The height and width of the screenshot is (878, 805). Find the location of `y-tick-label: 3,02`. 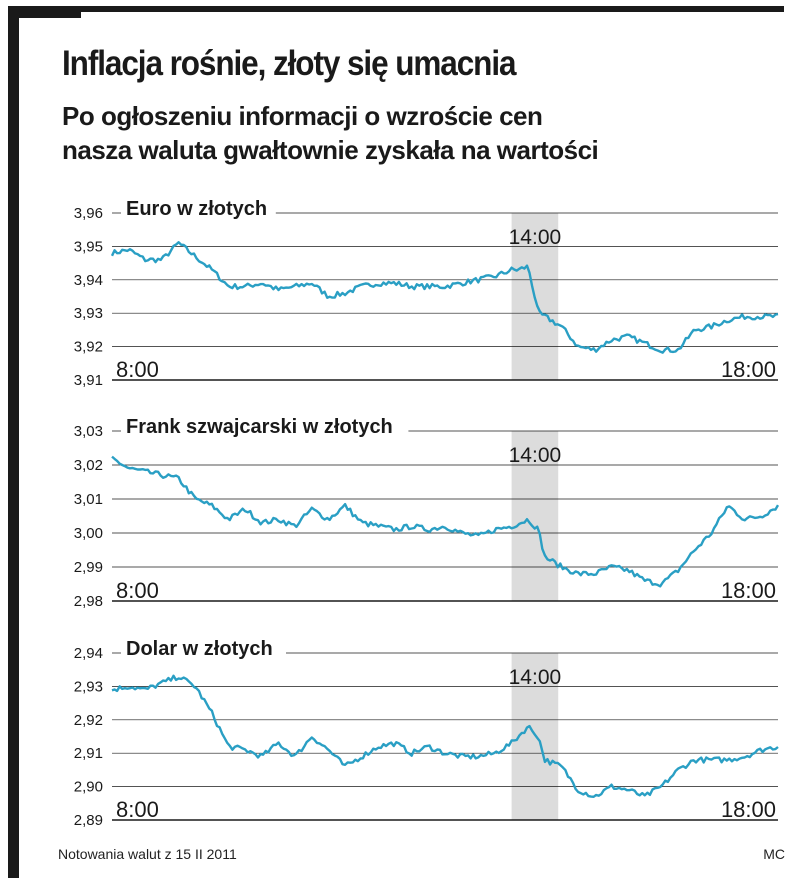

y-tick-label: 3,02 is located at coordinates (88, 465).